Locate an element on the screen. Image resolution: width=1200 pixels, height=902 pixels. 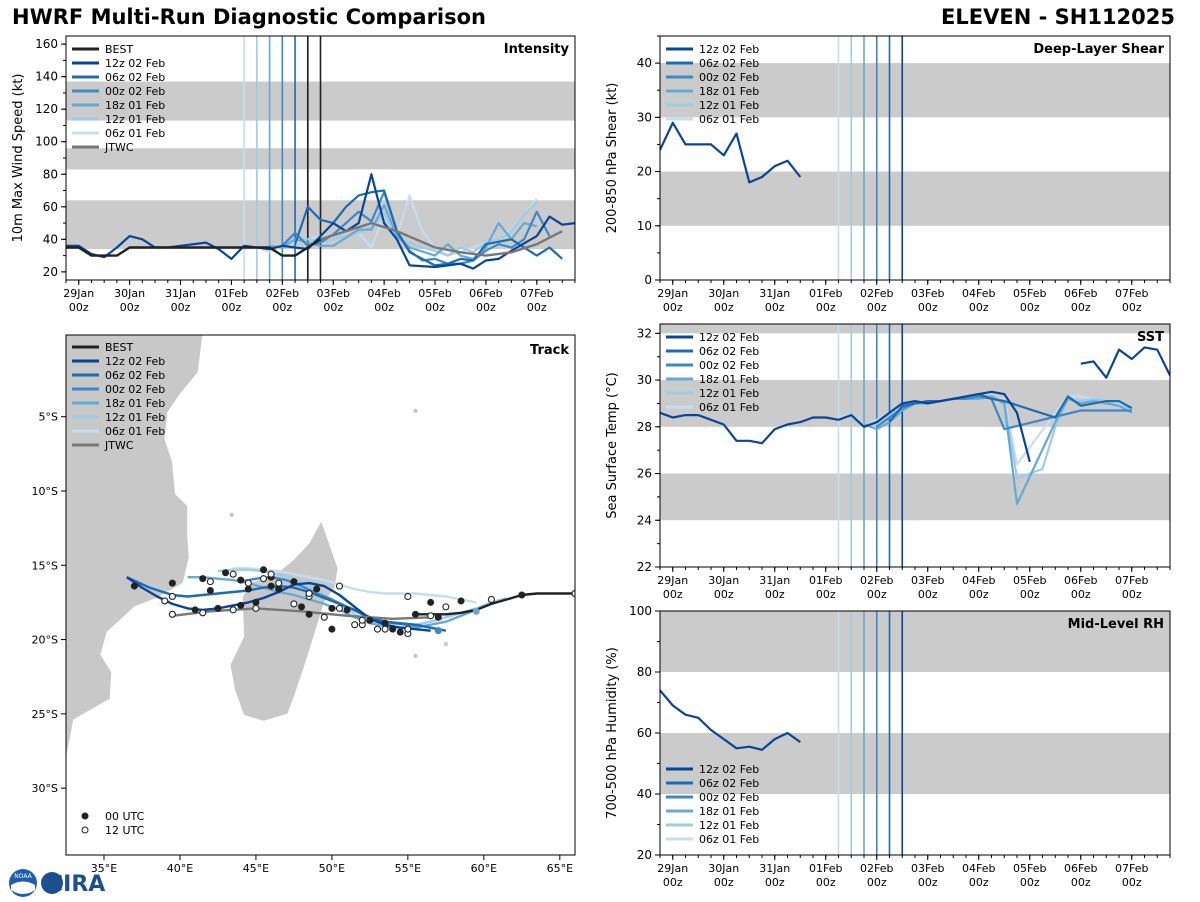
track-ytick-label: 5°S is located at coordinates (48, 417).